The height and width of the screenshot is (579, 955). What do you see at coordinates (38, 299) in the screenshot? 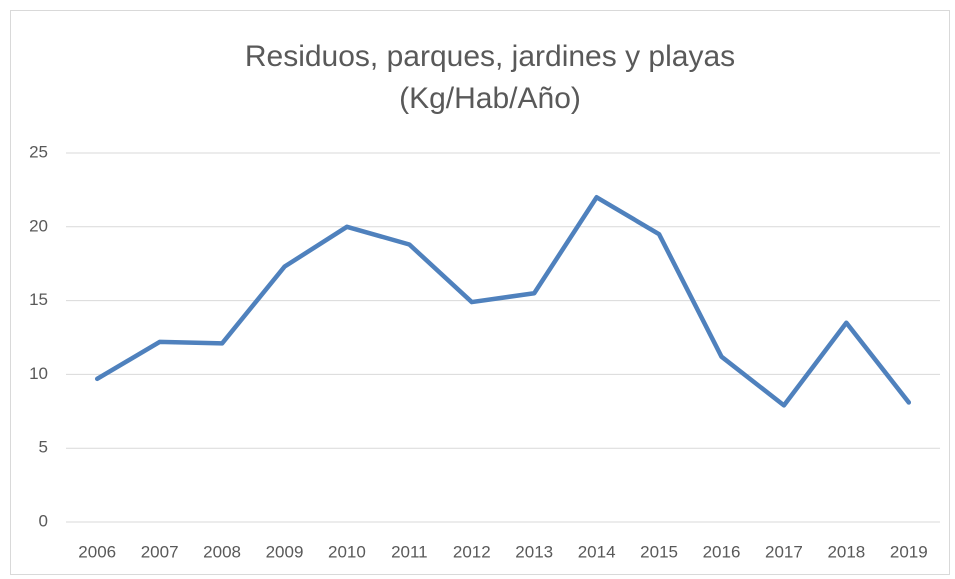
I see `y-tick-label: 15` at bounding box center [38, 299].